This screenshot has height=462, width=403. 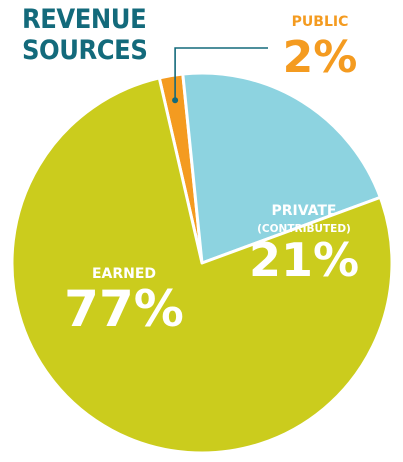 I want to click on leader-dot-public, so click(x=175, y=100).